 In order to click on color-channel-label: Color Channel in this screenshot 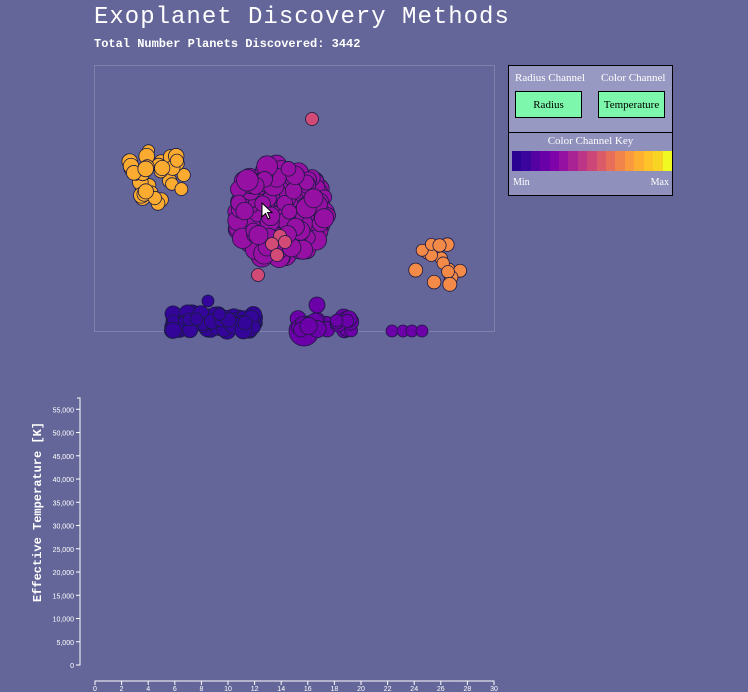, I will do `click(633, 78)`.